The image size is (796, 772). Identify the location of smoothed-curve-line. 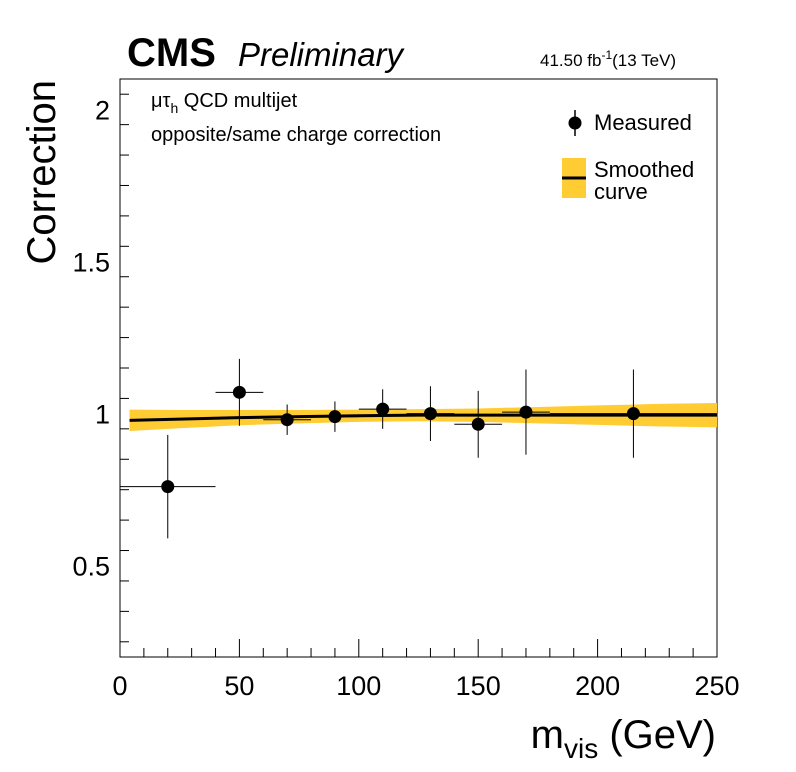
(423, 417).